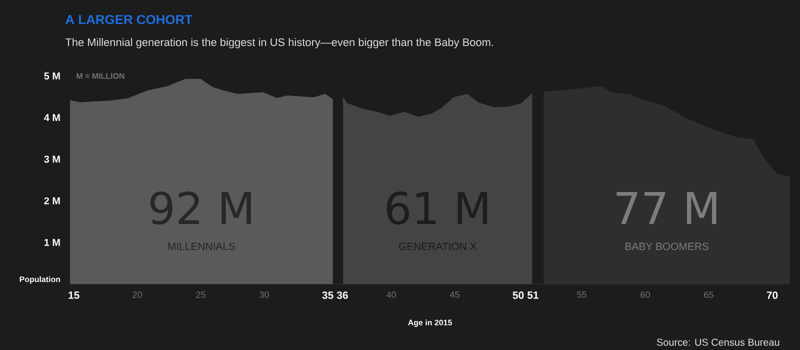  I want to click on x-tick-label: 45, so click(455, 295).